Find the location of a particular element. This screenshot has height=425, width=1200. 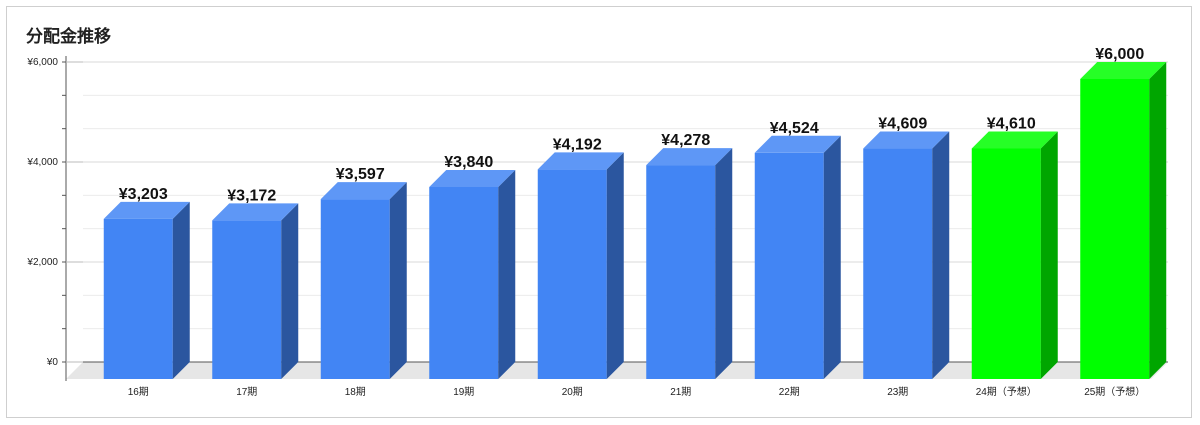

data-label: ¥6,000 is located at coordinates (1119, 54).